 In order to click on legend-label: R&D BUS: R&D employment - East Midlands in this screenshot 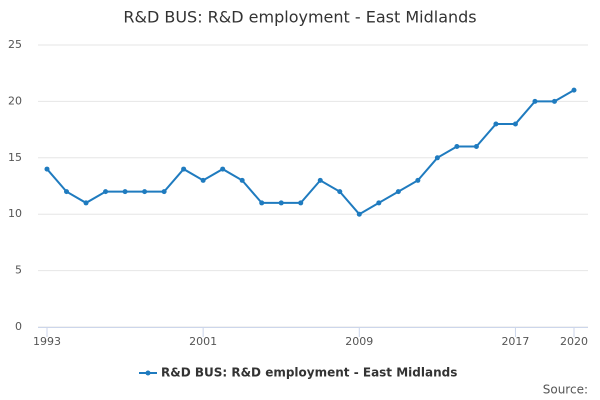, I will do `click(309, 373)`.